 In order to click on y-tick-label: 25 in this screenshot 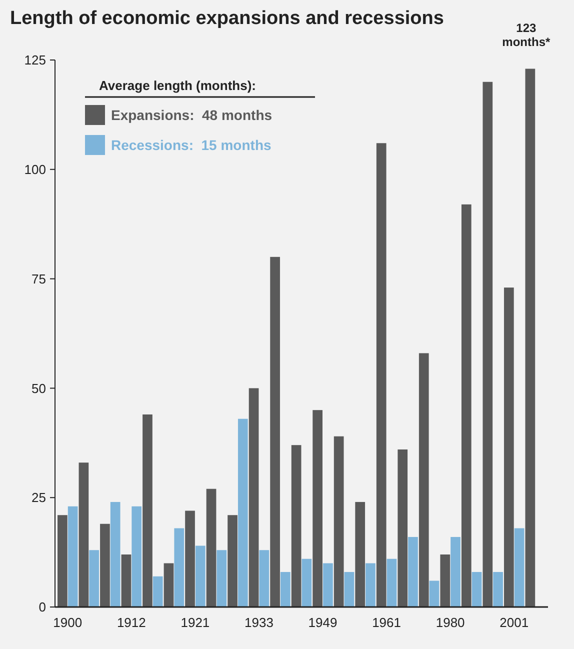, I will do `click(39, 498)`.